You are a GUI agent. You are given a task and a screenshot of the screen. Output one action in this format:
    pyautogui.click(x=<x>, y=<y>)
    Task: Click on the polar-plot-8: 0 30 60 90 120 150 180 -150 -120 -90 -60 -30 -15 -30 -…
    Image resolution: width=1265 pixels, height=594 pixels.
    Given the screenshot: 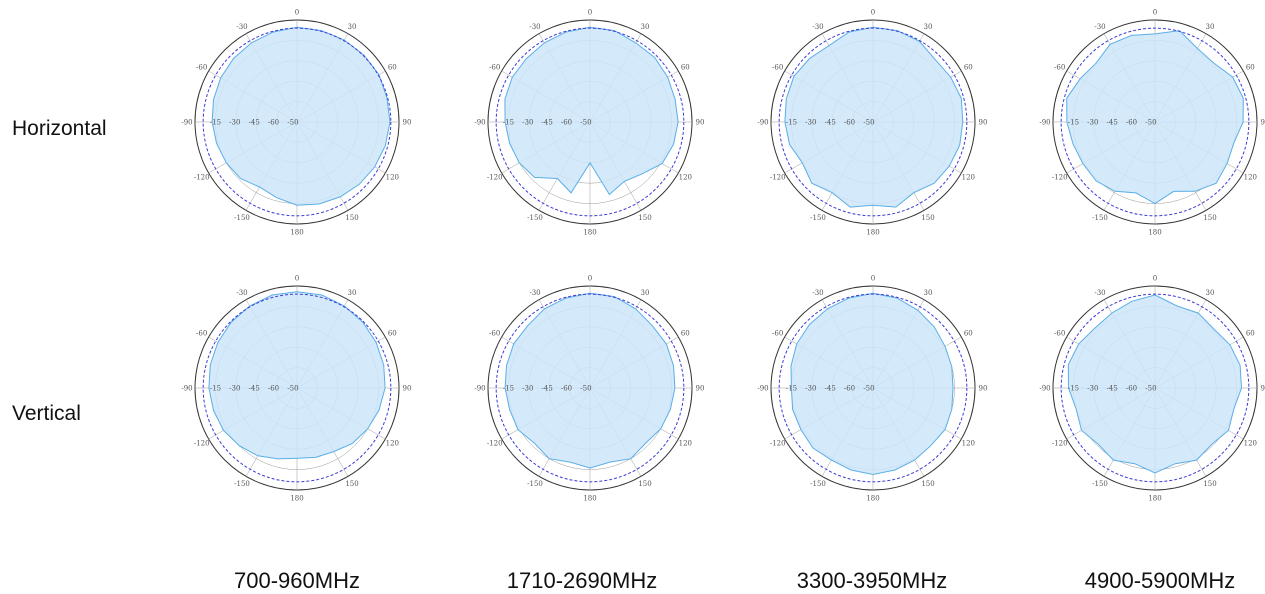 What is the action you would take?
    pyautogui.click(x=1152, y=389)
    